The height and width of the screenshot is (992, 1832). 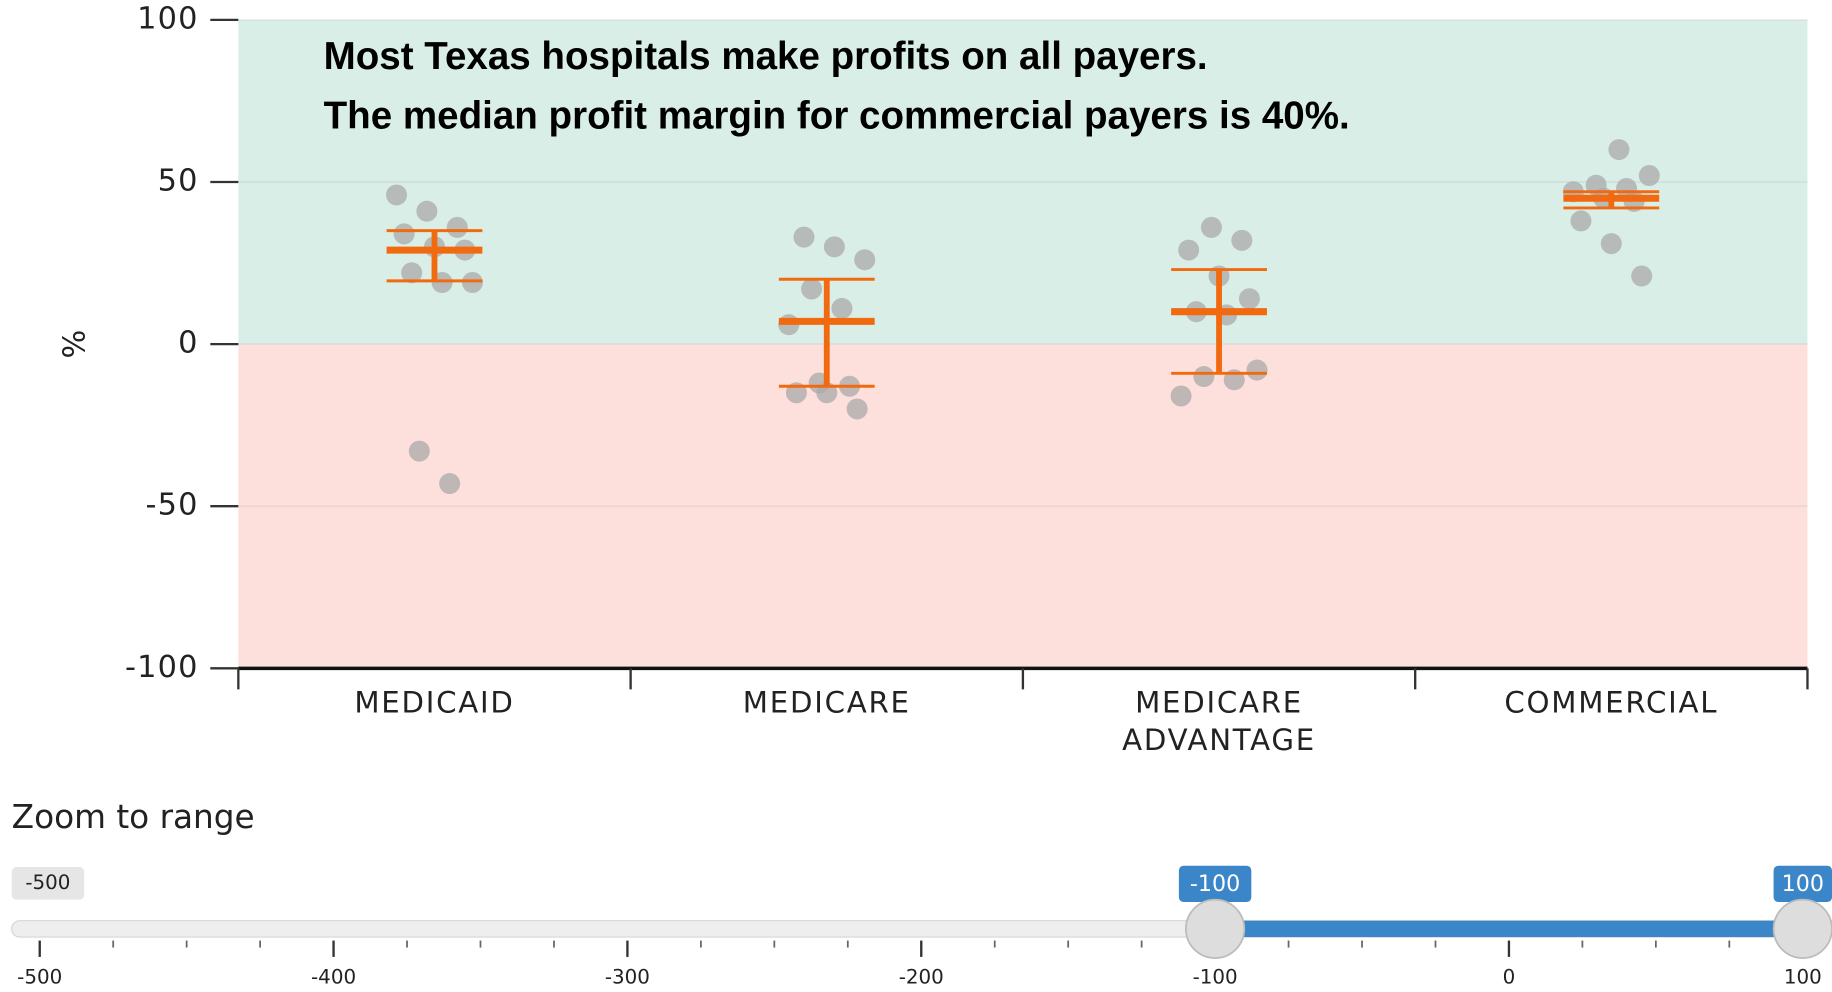 I want to click on x-tick-label-box: COMMERCIAL, so click(x=1611, y=702).